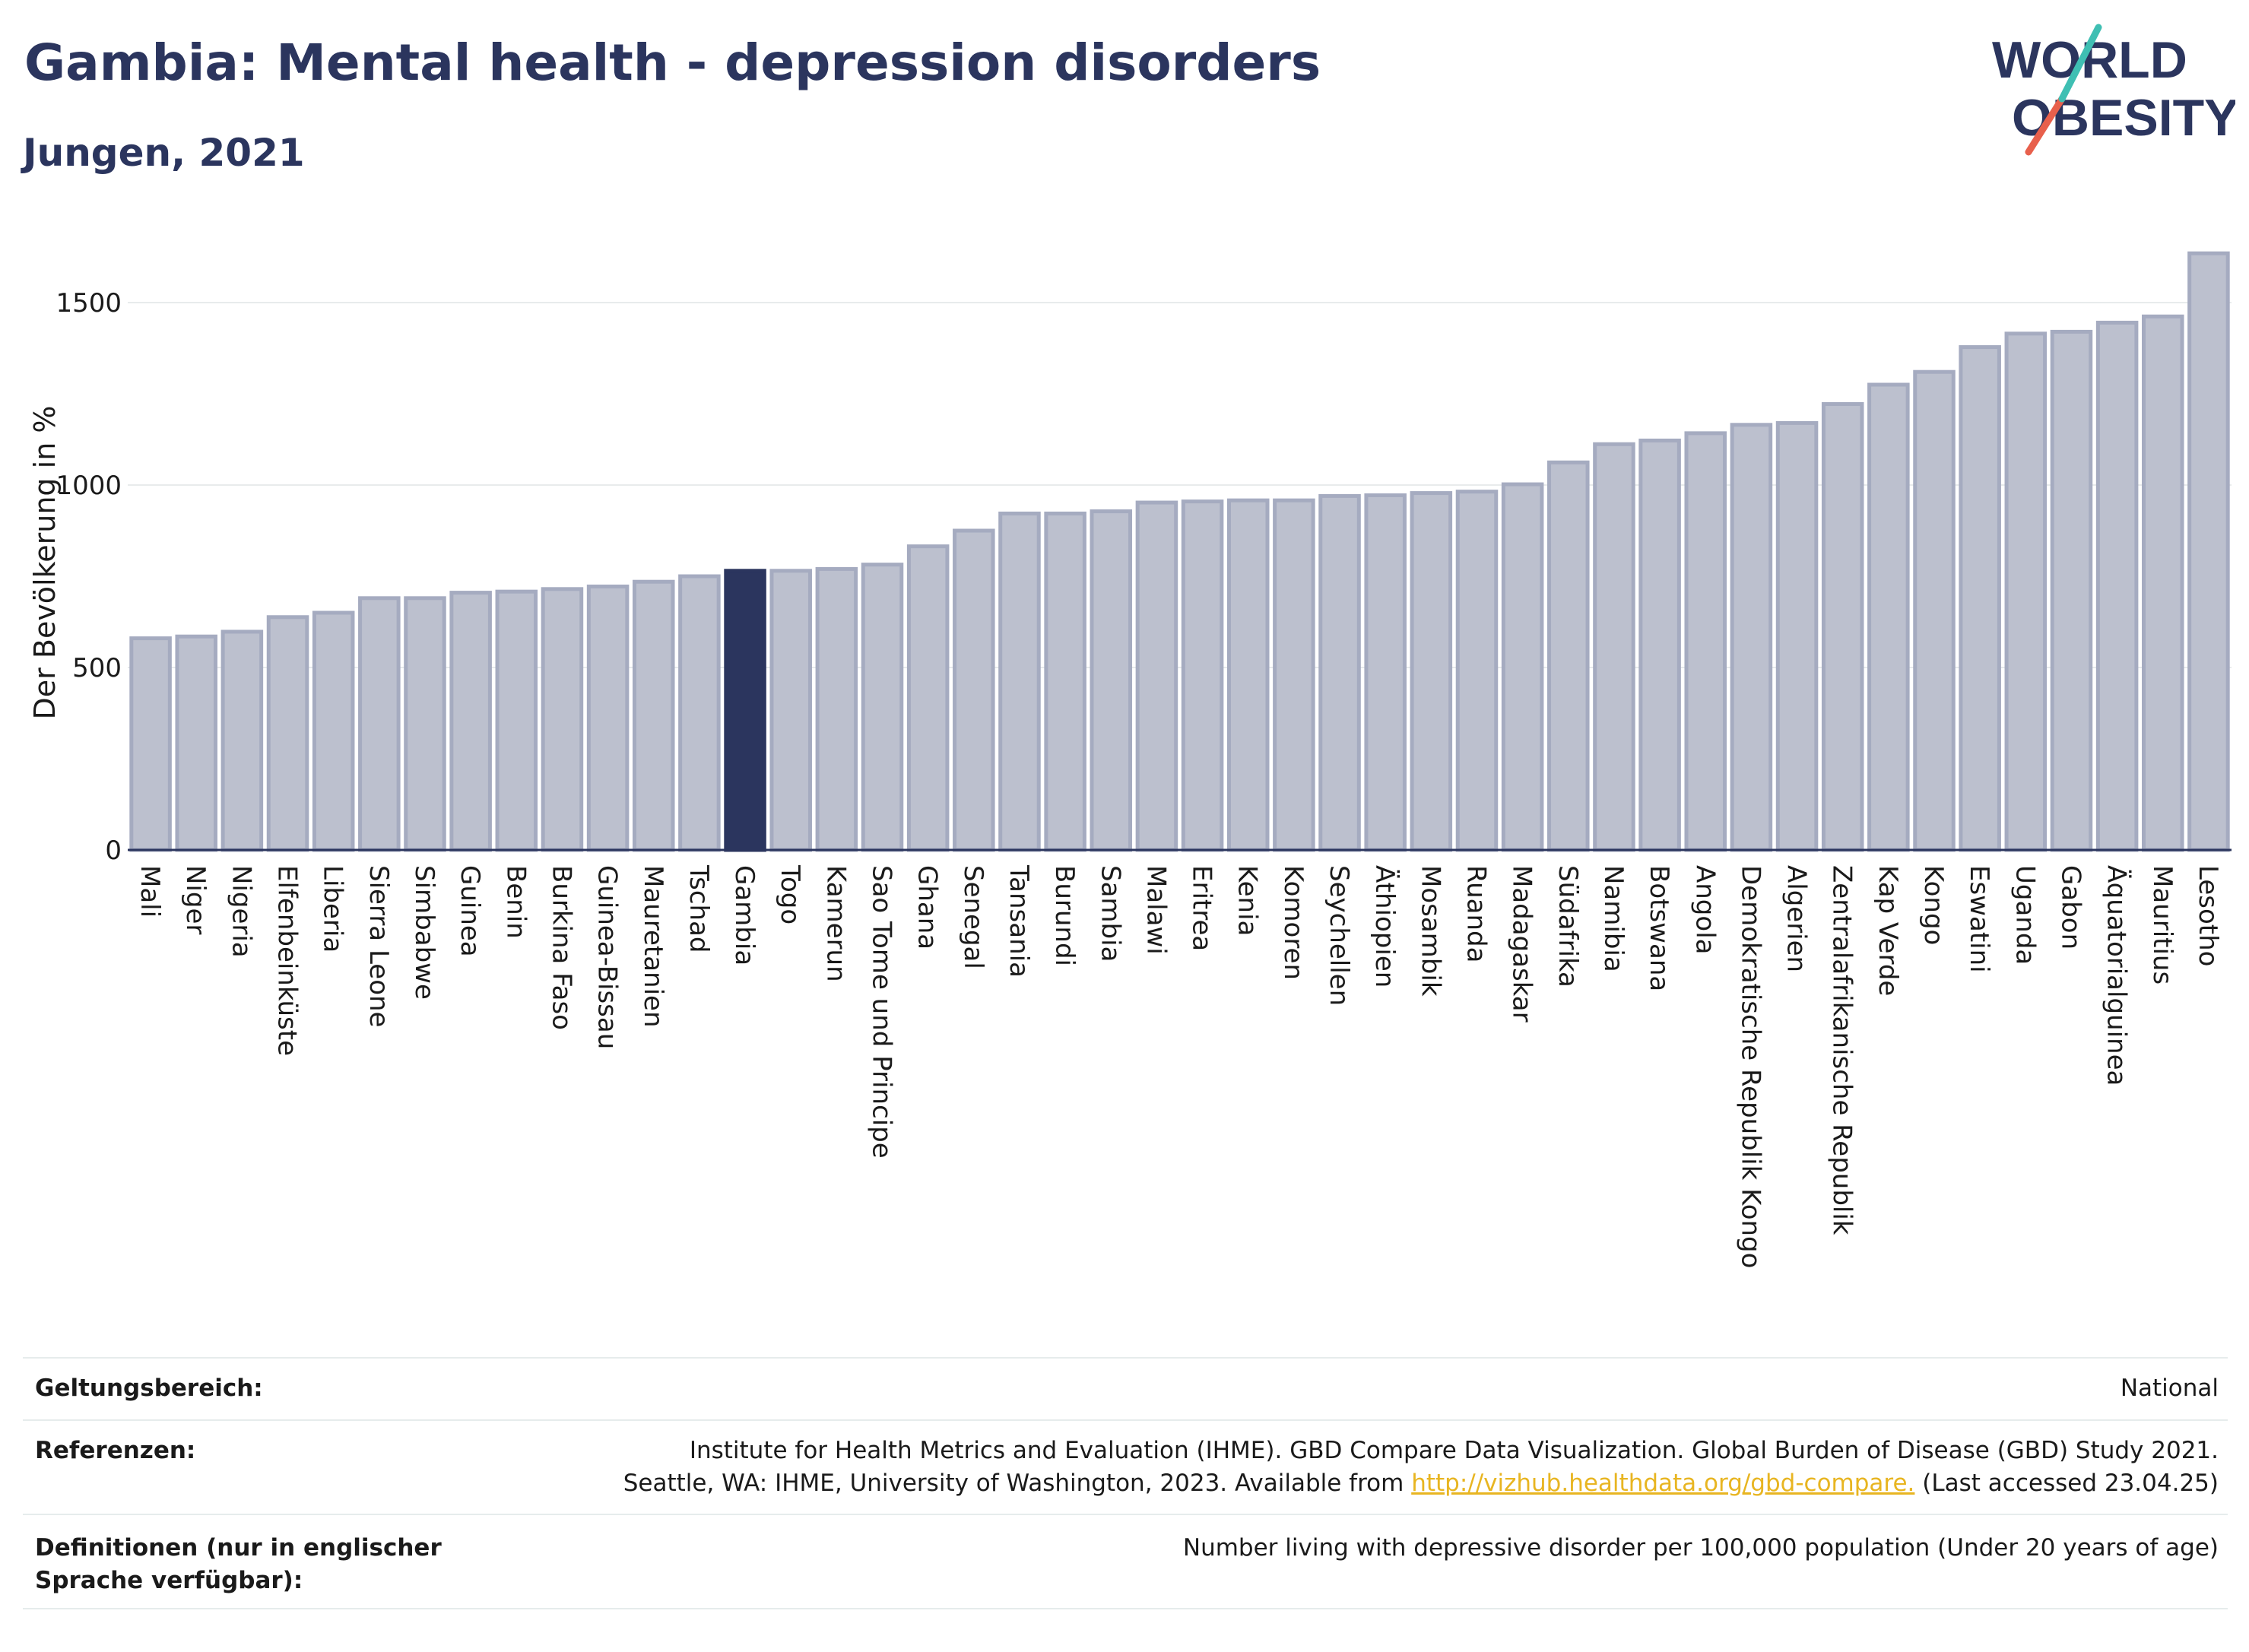 This screenshot has height=1652, width=2249. What do you see at coordinates (1568, 926) in the screenshot?
I see `x-tick-label: Südafrika` at bounding box center [1568, 926].